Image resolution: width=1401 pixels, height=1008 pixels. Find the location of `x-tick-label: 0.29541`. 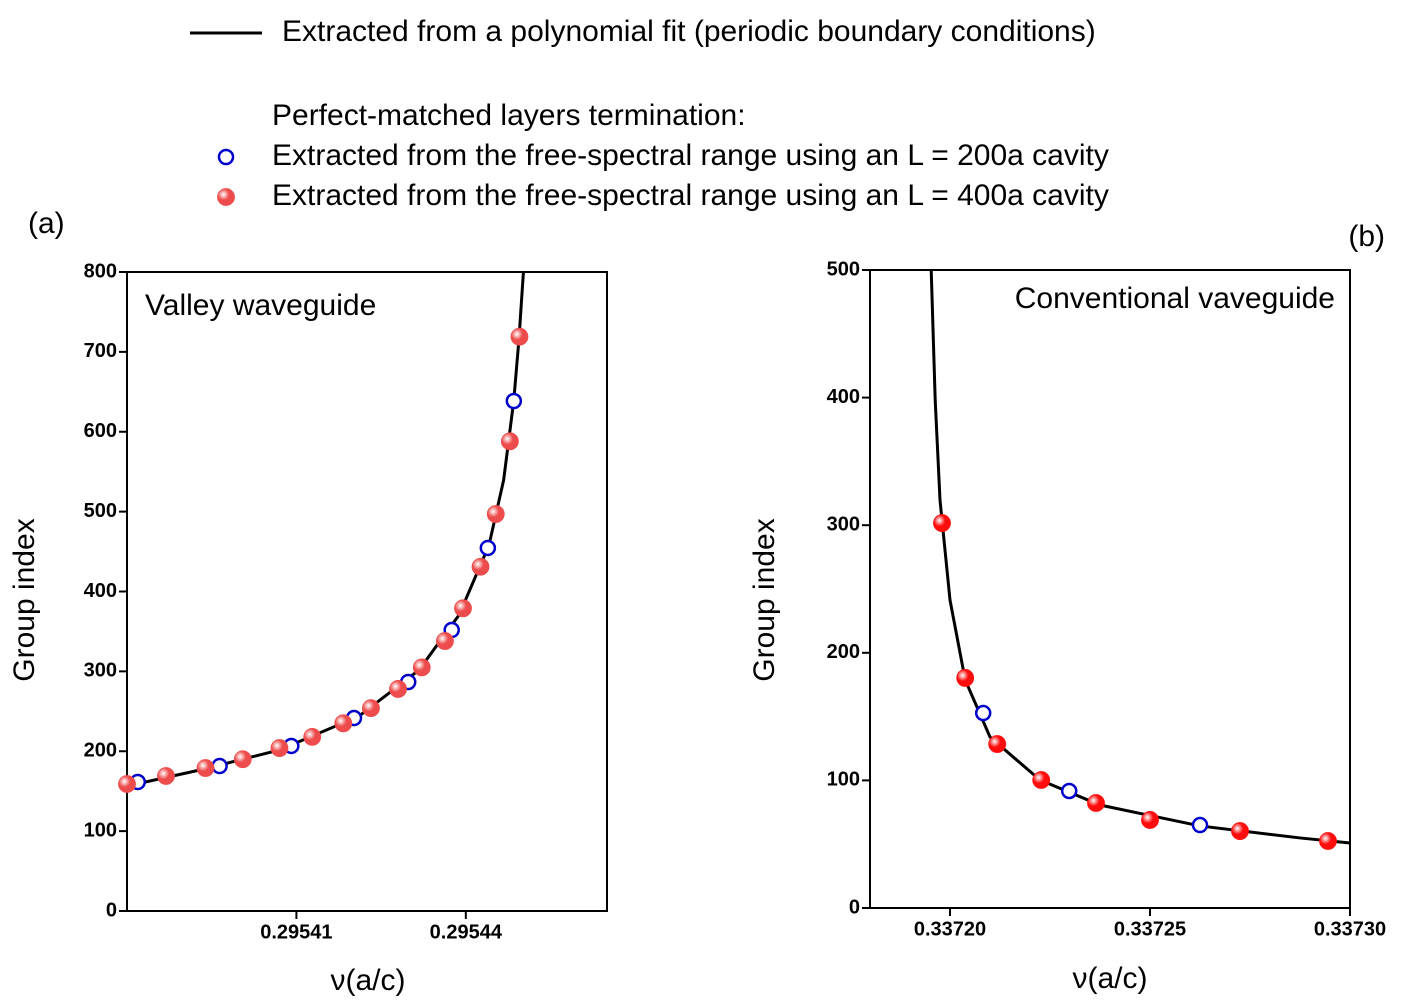

x-tick-label: 0.29541 is located at coordinates (296, 932).